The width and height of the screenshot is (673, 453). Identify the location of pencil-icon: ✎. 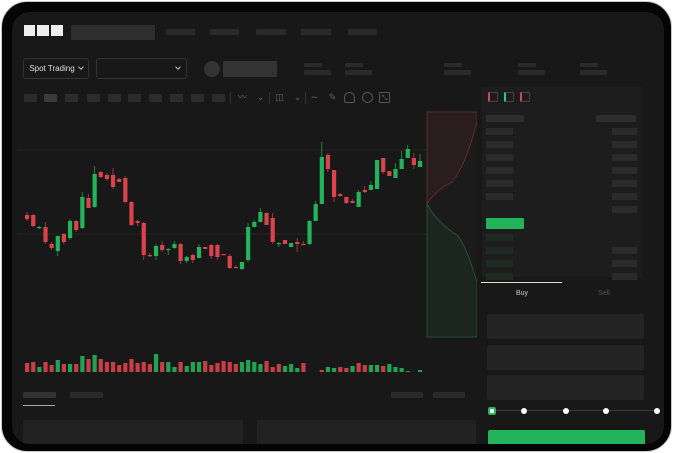
(332, 97).